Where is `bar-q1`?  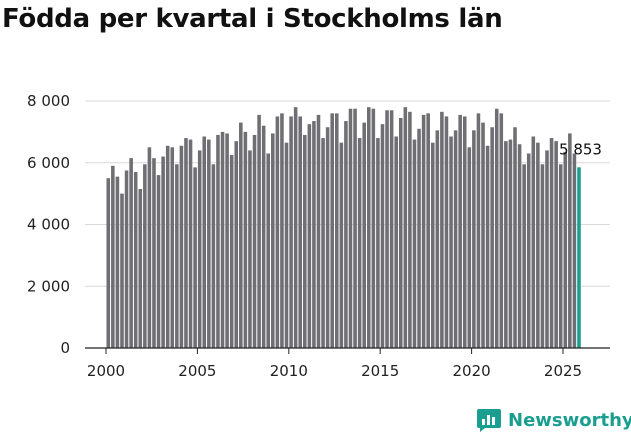 bar-q1 is located at coordinates (108, 263).